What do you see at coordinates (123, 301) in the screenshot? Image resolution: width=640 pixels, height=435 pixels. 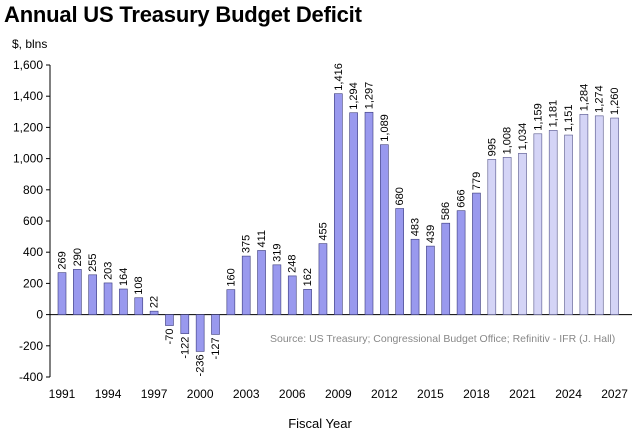 I see `bar-1995` at bounding box center [123, 301].